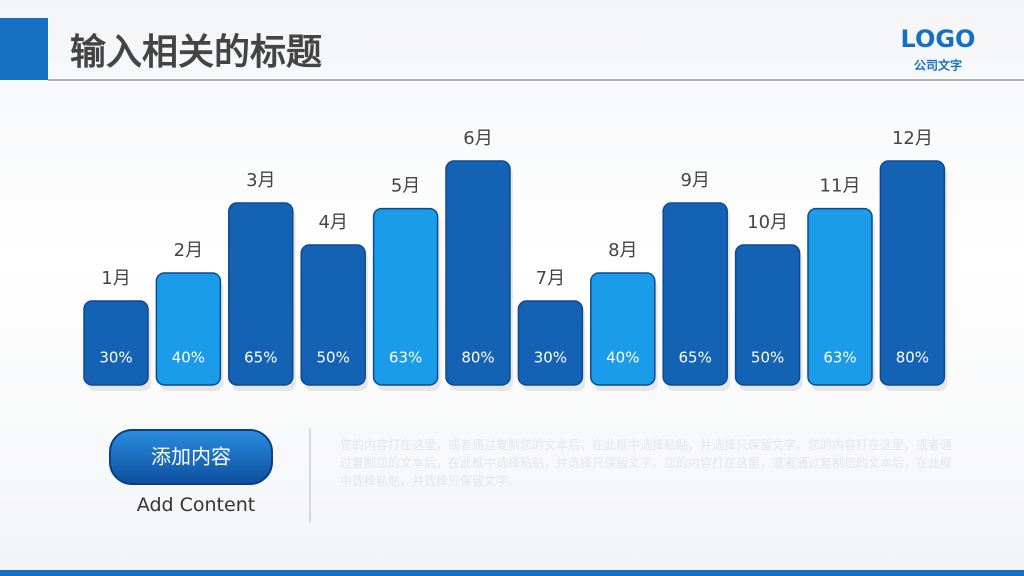 This screenshot has width=1024, height=576. I want to click on button, so click(191, 457).